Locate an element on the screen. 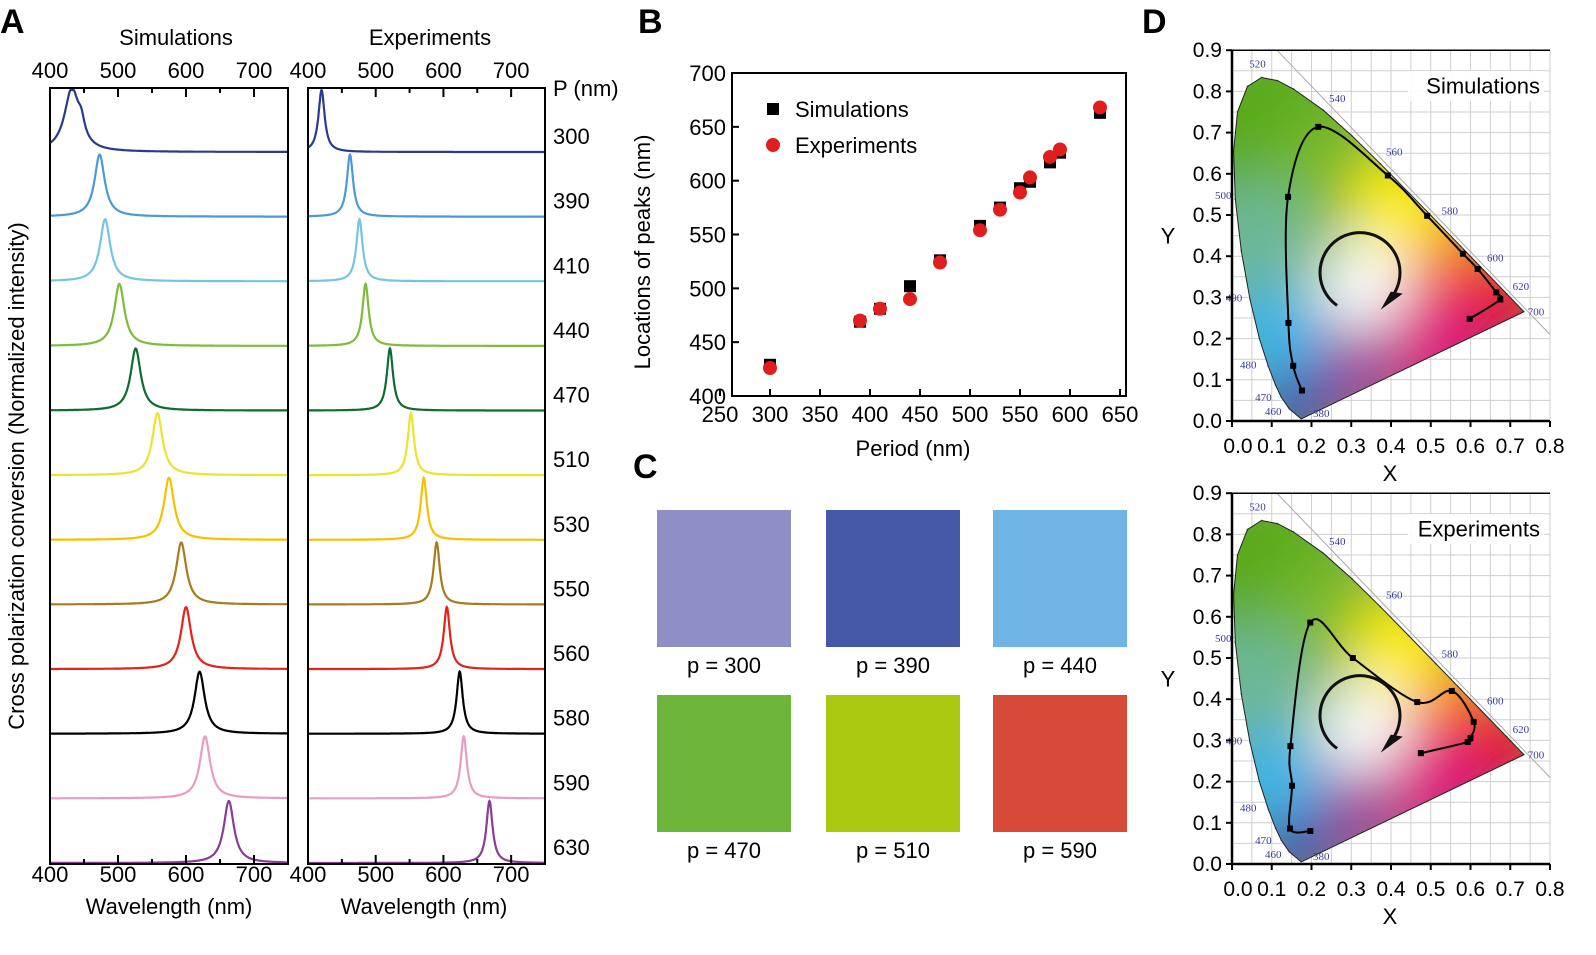  x-tick-label: 0.8 is located at coordinates (1549, 446).